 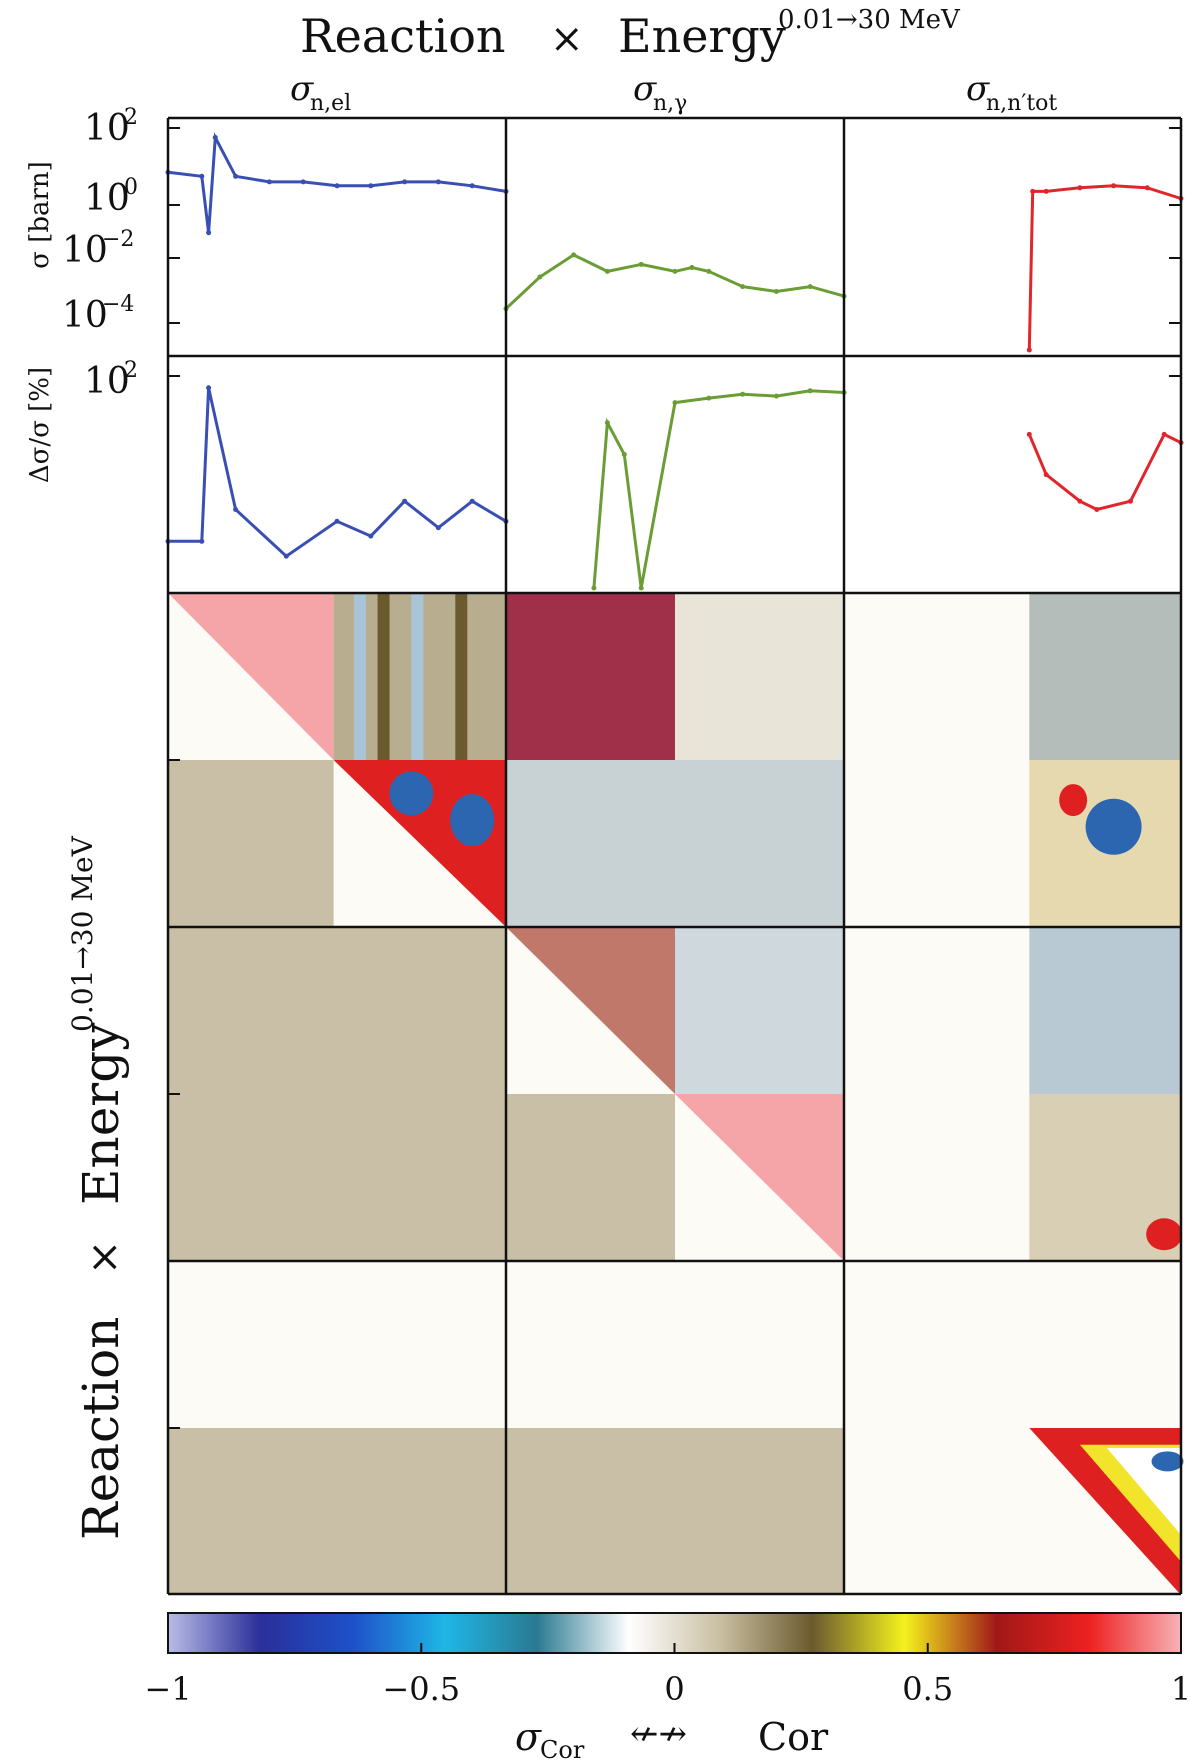 I want to click on title-times: ×, so click(x=567, y=39).